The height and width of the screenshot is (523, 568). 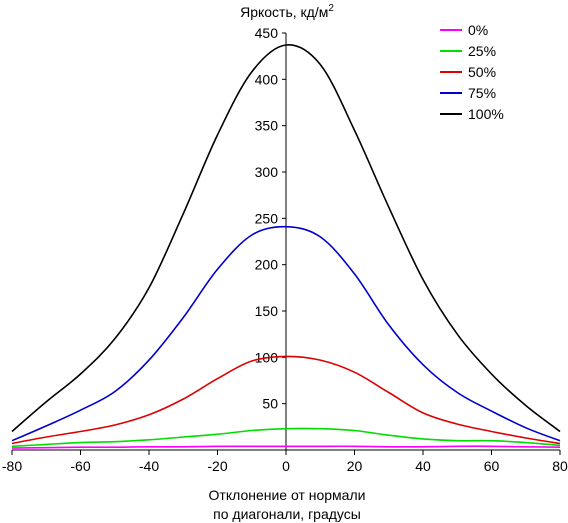 I want to click on y-tick-label: 450, so click(x=267, y=33).